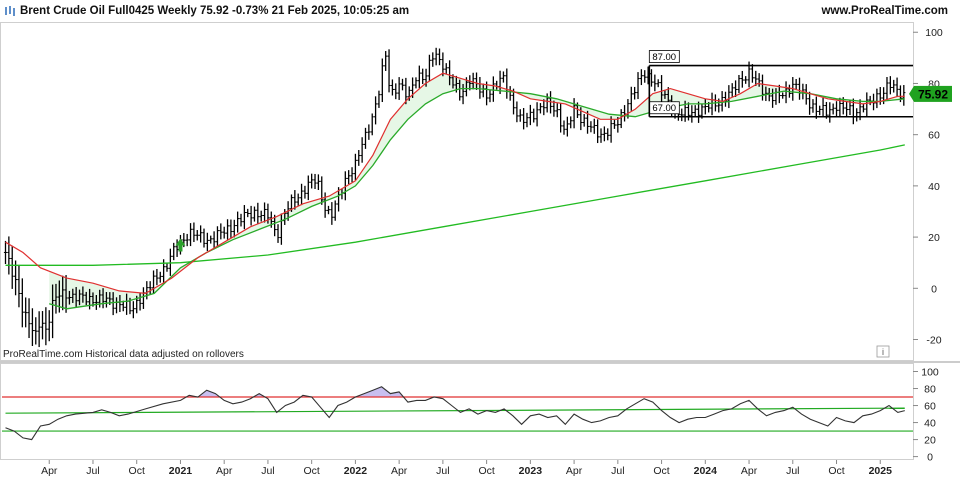 The width and height of the screenshot is (960, 480). I want to click on rsi-y-axis: 100 80 60 40 20 0, so click(926, 415).